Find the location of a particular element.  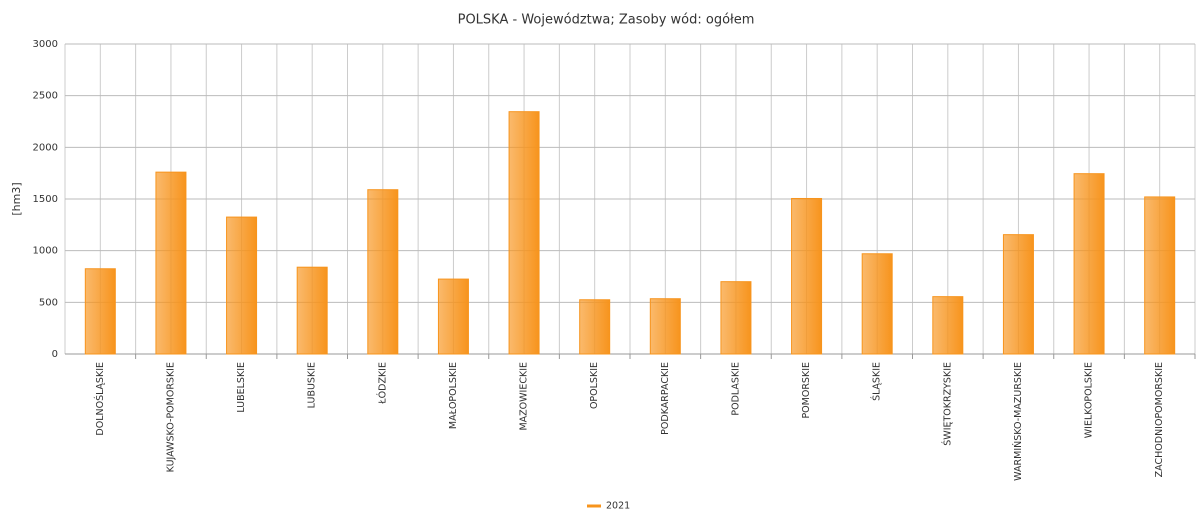

y-tick-label: 2500 is located at coordinates (45, 96).